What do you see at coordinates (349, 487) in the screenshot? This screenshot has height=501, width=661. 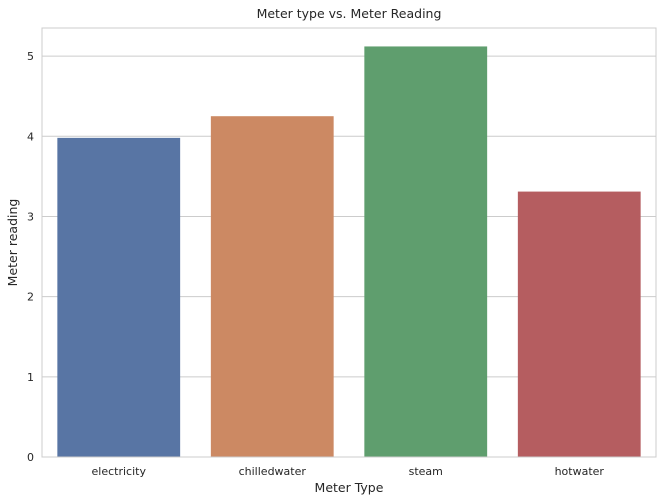 I see `x-axis-label: Meter Type` at bounding box center [349, 487].